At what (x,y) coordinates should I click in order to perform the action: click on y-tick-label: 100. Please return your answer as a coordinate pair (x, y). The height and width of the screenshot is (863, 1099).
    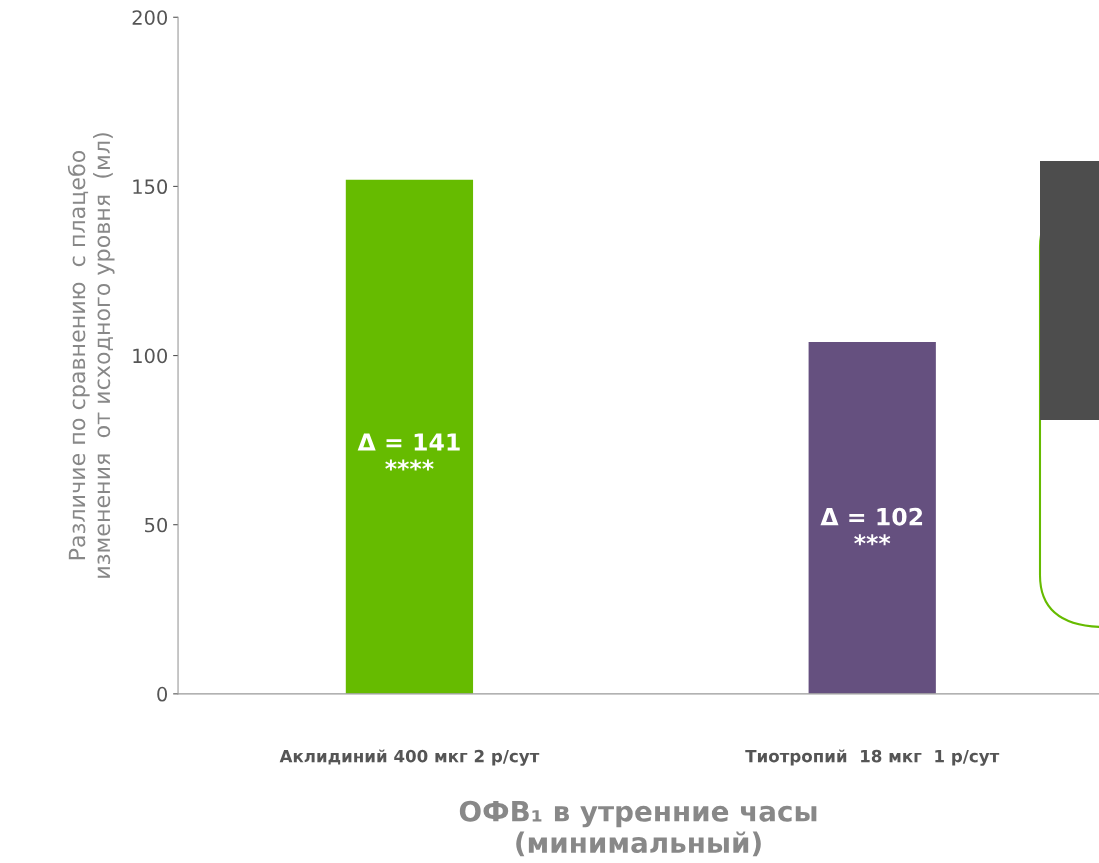
    Looking at the image, I should click on (150, 356).